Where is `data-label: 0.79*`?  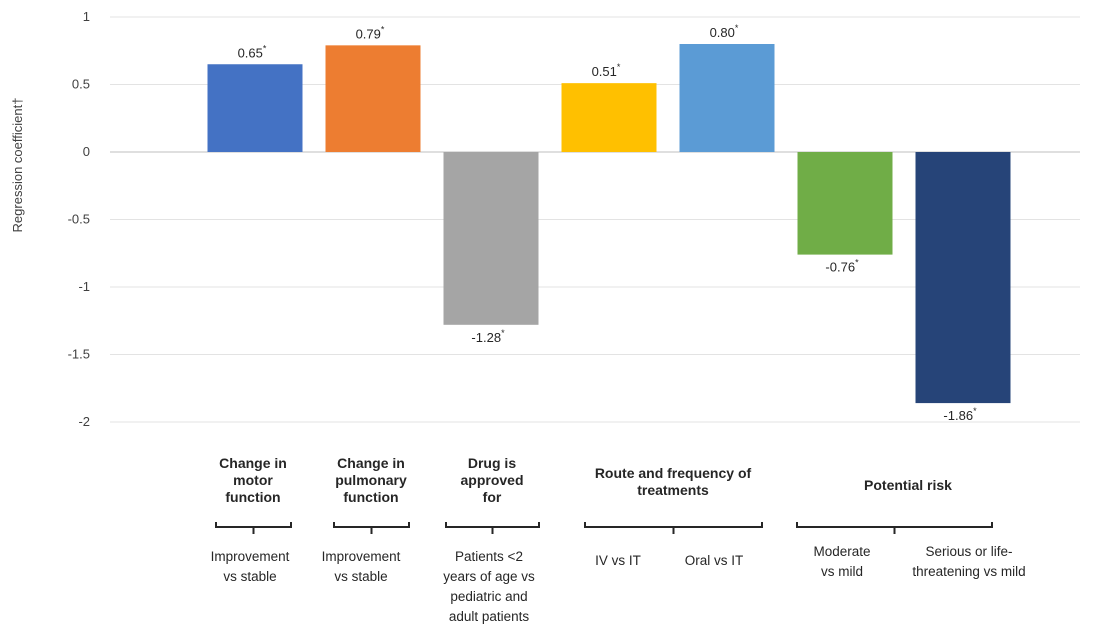
data-label: 0.79* is located at coordinates (370, 32).